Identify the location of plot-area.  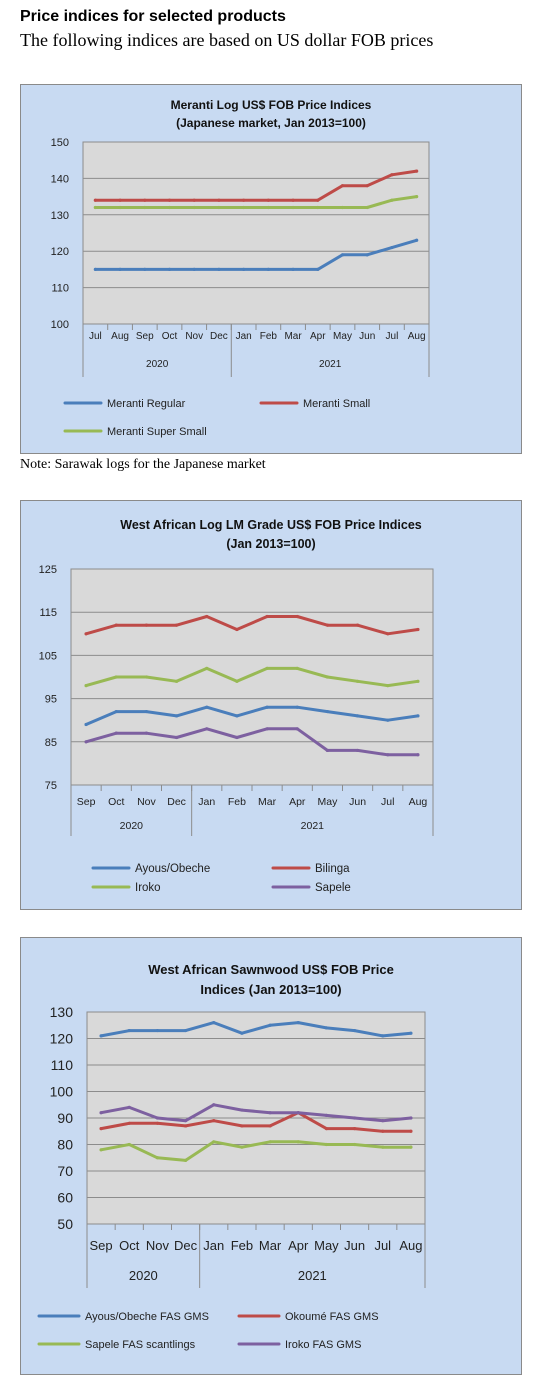
(256, 233).